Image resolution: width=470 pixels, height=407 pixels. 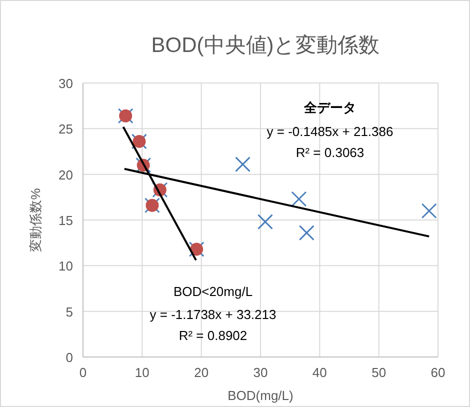 I want to click on x-tick-label: 20, so click(x=201, y=372).